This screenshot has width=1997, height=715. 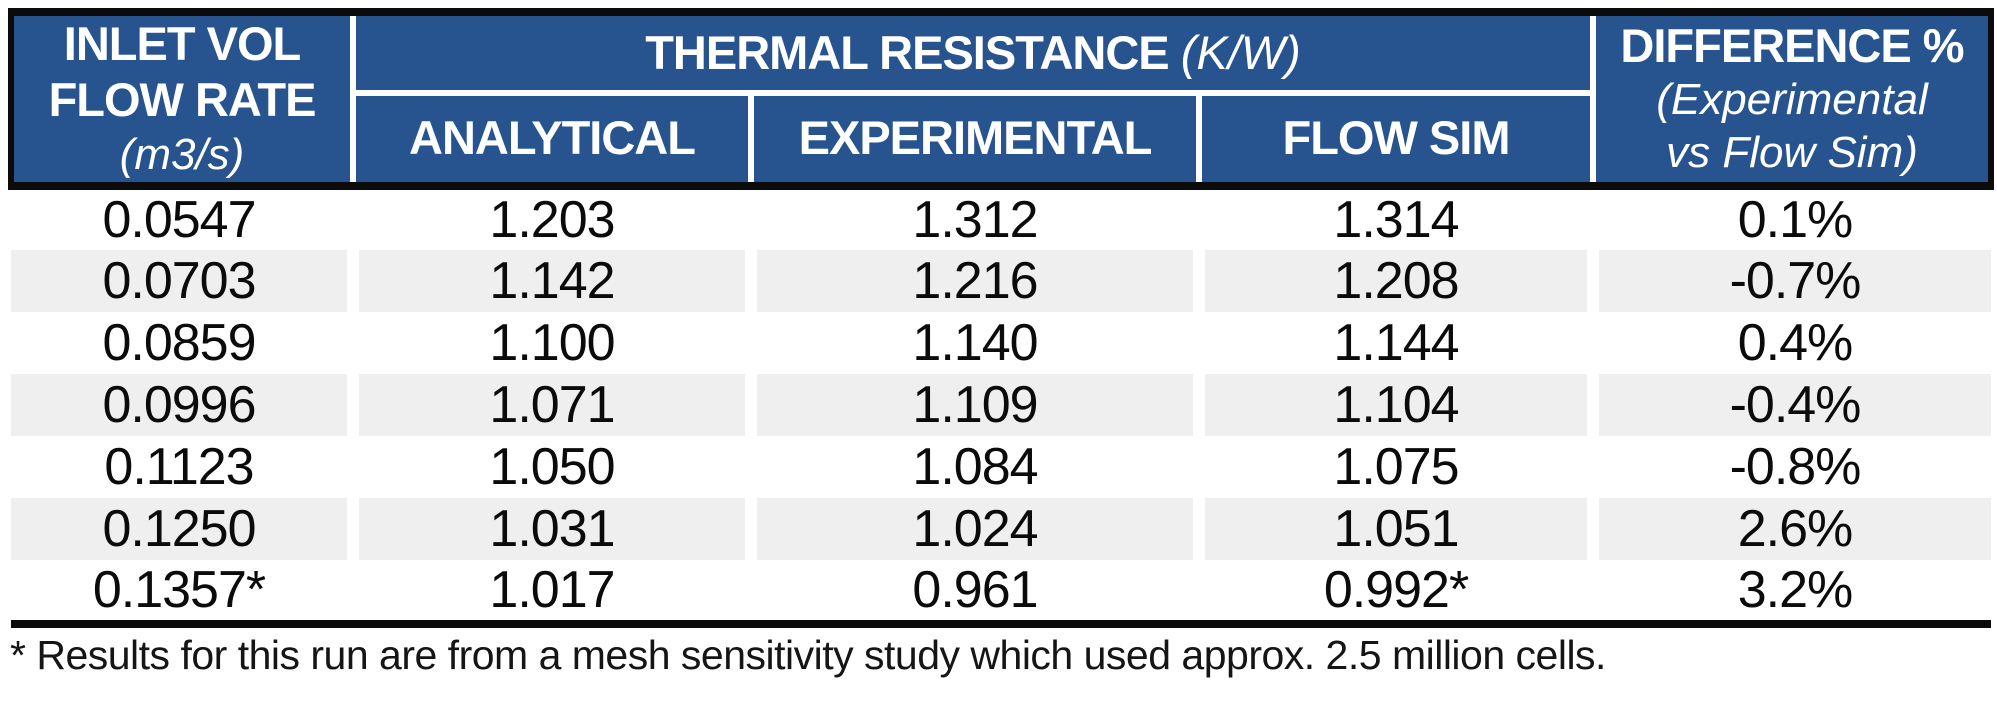 I want to click on header-row-sub: ANALYTICAL EXPERIMENTAL FLOW SIM, so click(x=1001, y=141).